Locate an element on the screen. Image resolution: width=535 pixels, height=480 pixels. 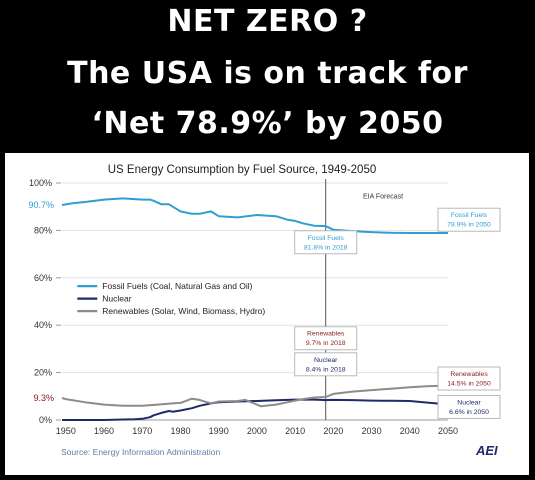
forecast-label: EIA Forecast is located at coordinates (383, 196).